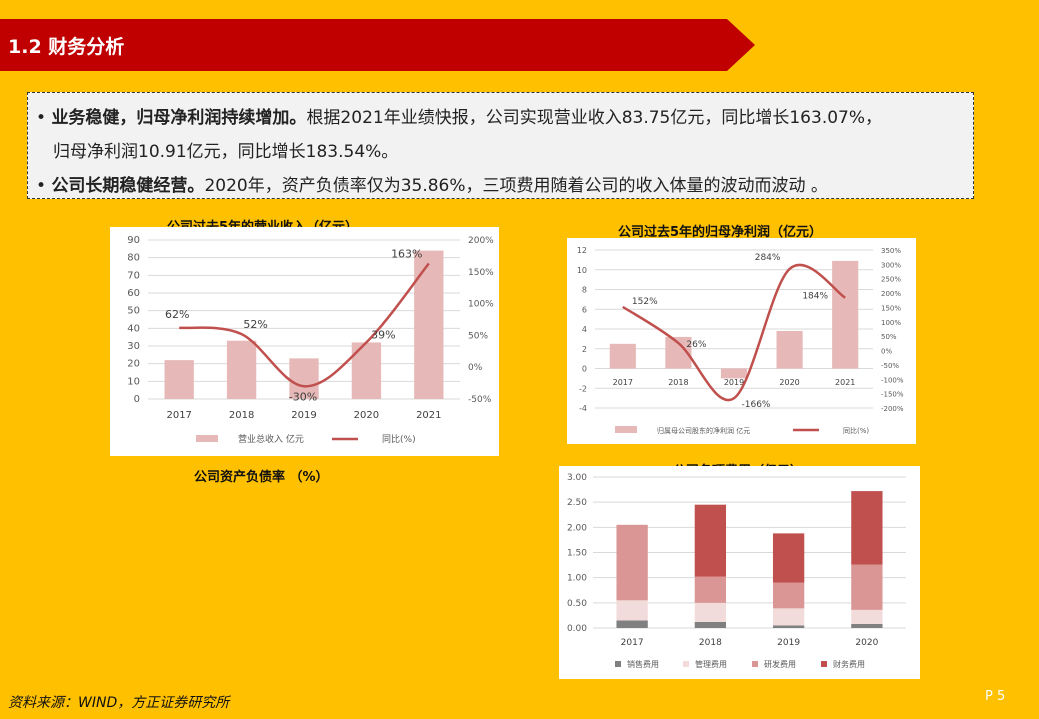  What do you see at coordinates (137, 399) in the screenshot?
I see `y-tick-label: 0` at bounding box center [137, 399].